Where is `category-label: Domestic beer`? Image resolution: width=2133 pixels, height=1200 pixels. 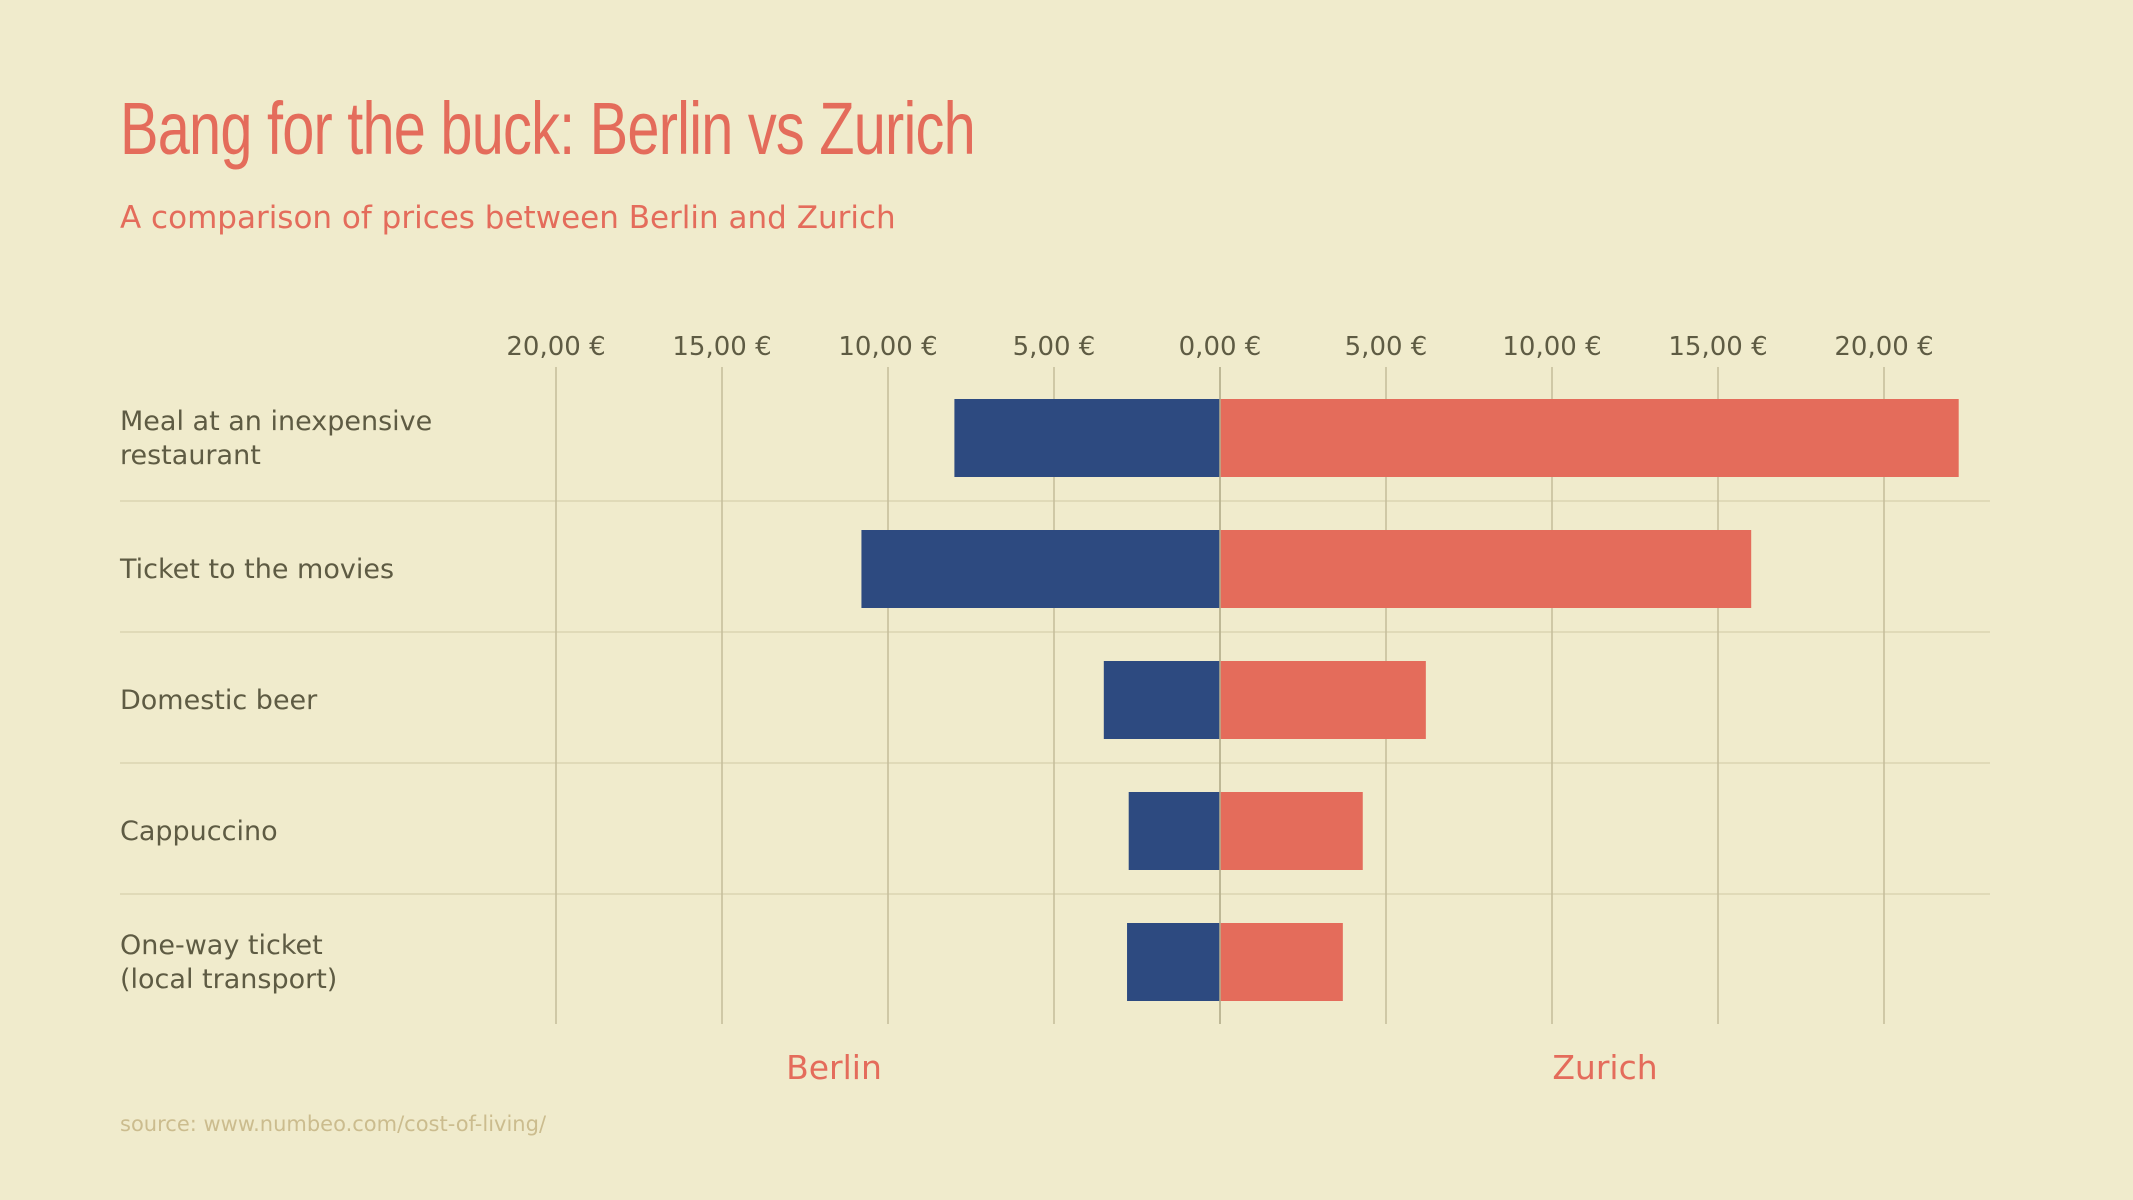
category-label: Domestic beer is located at coordinates (219, 700).